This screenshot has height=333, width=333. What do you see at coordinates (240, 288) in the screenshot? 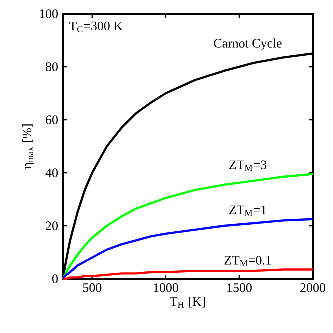
I see `x-tick-label: 1500` at bounding box center [240, 288].